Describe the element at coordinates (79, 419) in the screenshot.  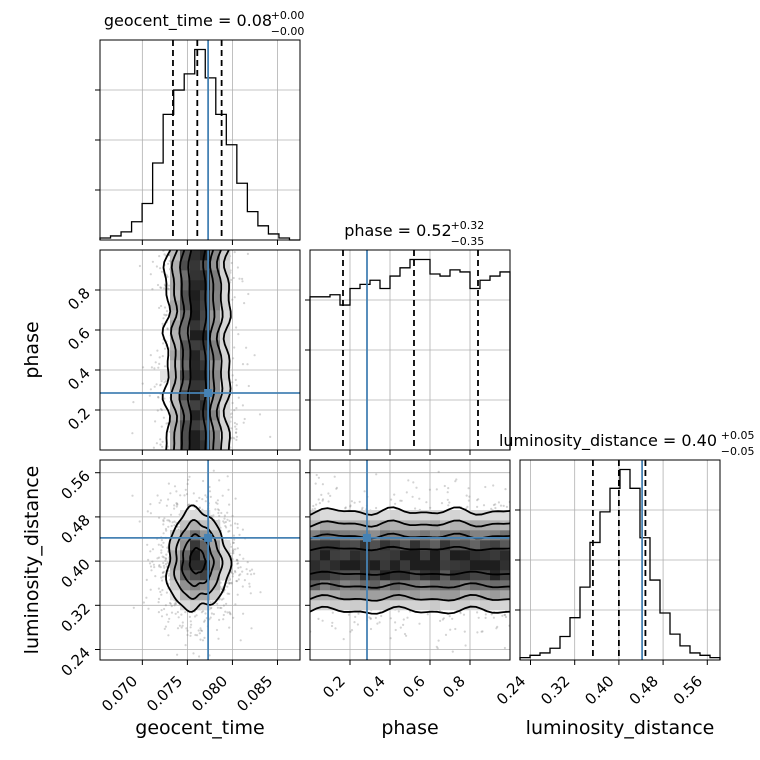
I see `panel-2d-geocent-time-vs-phase-ytick-label: 0.2` at that location.